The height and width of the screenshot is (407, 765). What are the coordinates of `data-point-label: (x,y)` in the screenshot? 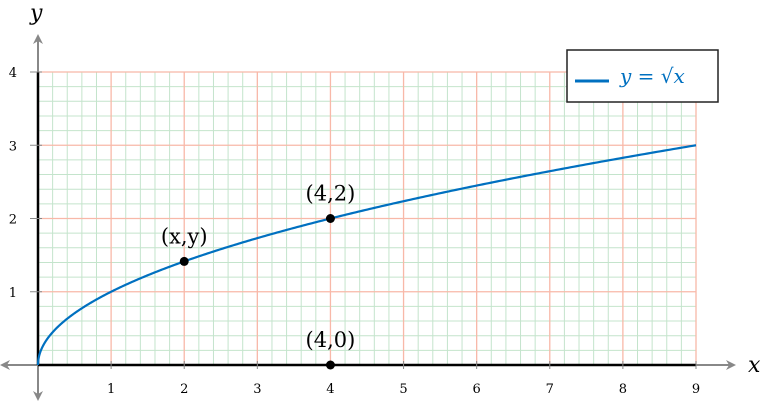 It's located at (184, 236).